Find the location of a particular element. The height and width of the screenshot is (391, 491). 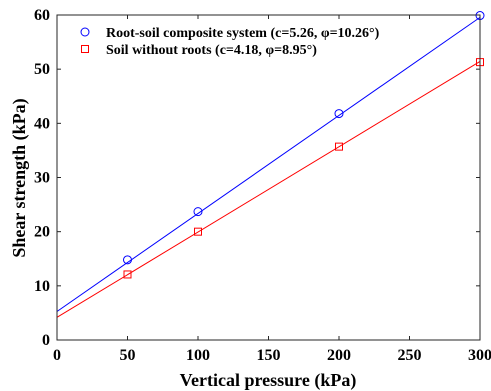

x-tick-label: 0 is located at coordinates (57, 355).